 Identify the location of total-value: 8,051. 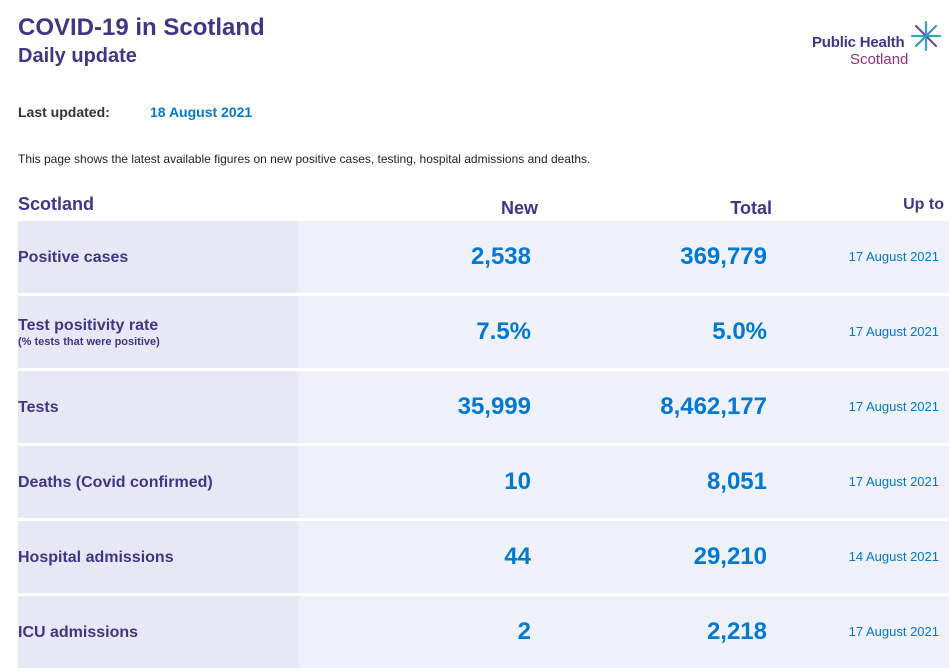
(736, 481).